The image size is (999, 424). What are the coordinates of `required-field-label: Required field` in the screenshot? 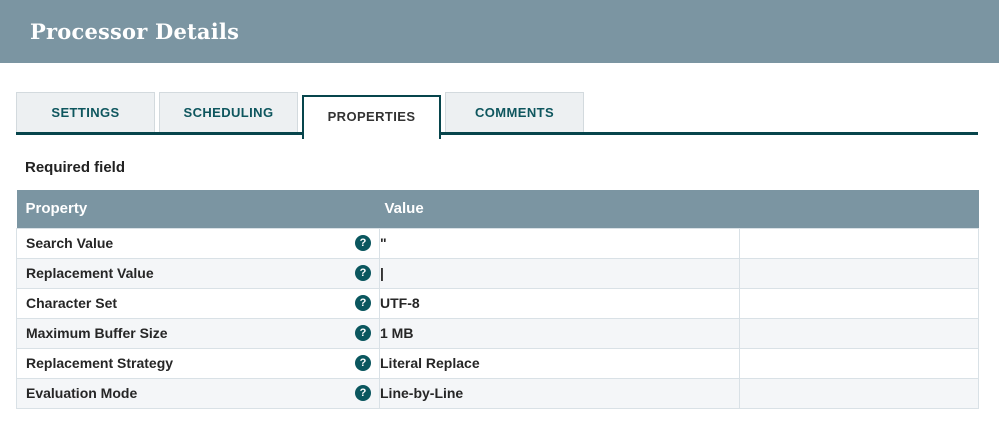 It's located at (75, 167).